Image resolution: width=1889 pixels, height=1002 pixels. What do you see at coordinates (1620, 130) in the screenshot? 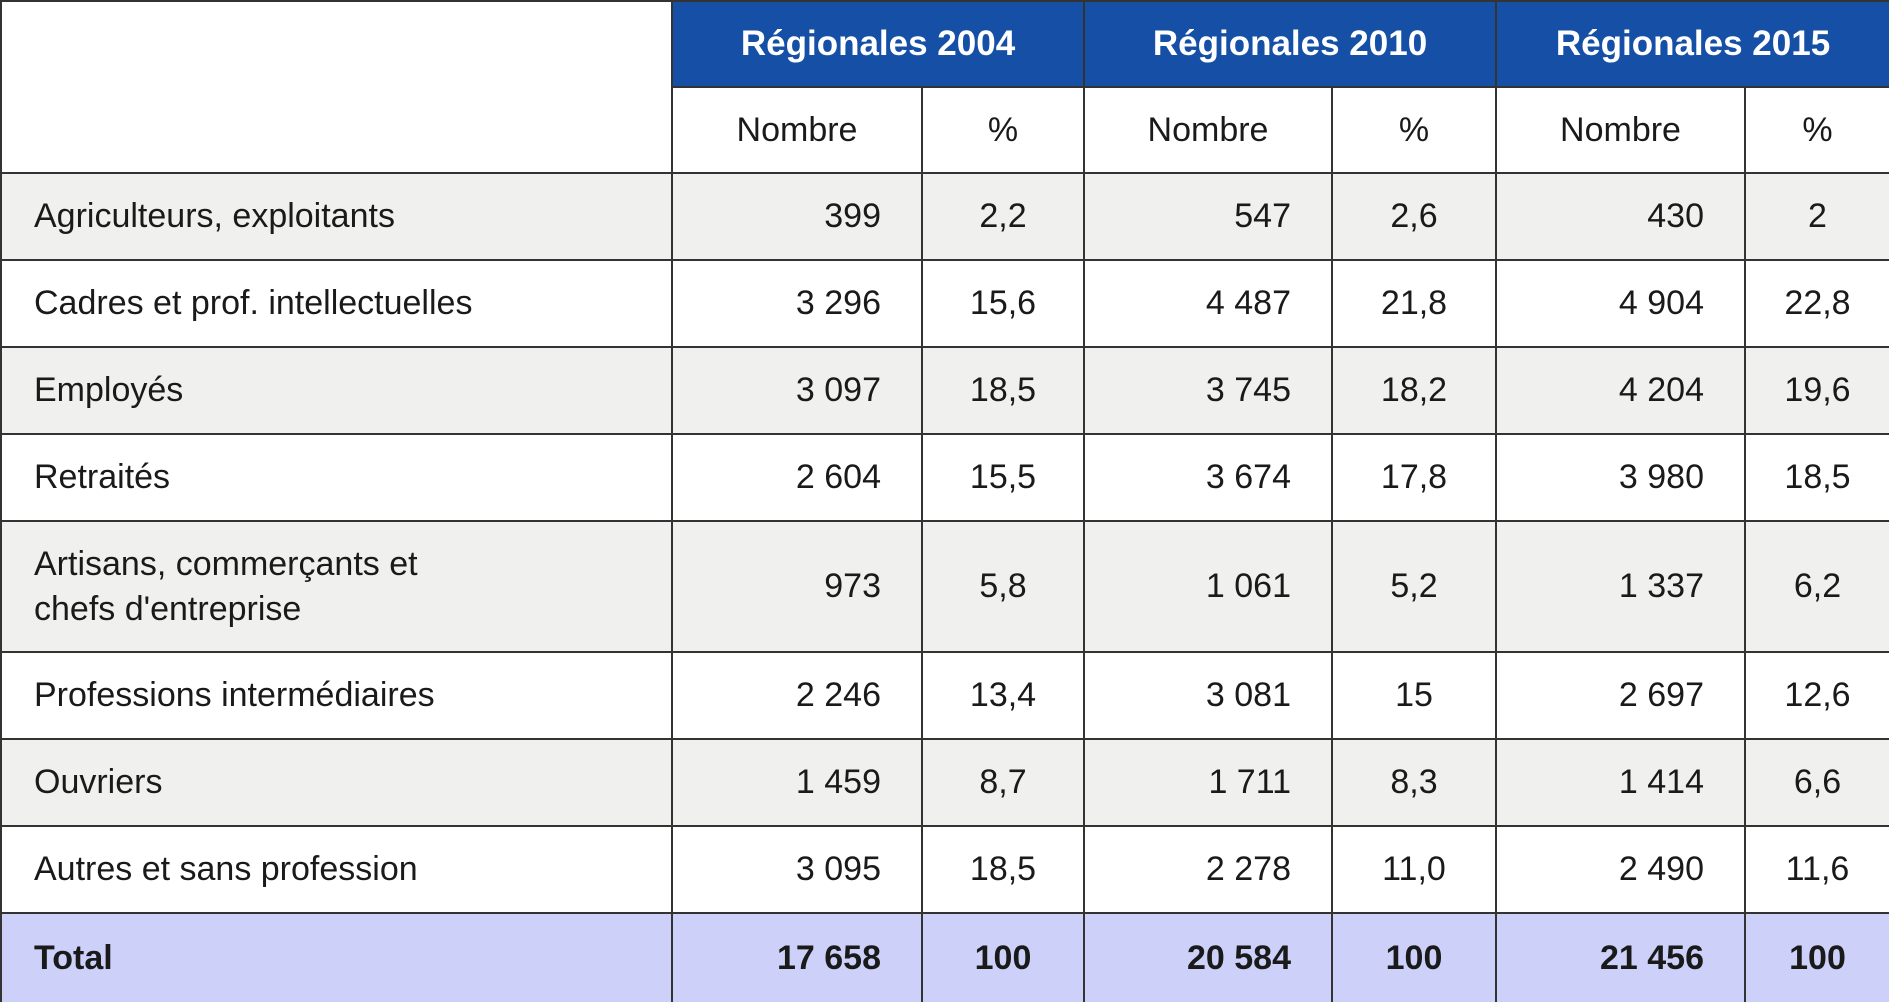
I see `subheader-nombre-2015: Nombre` at bounding box center [1620, 130].